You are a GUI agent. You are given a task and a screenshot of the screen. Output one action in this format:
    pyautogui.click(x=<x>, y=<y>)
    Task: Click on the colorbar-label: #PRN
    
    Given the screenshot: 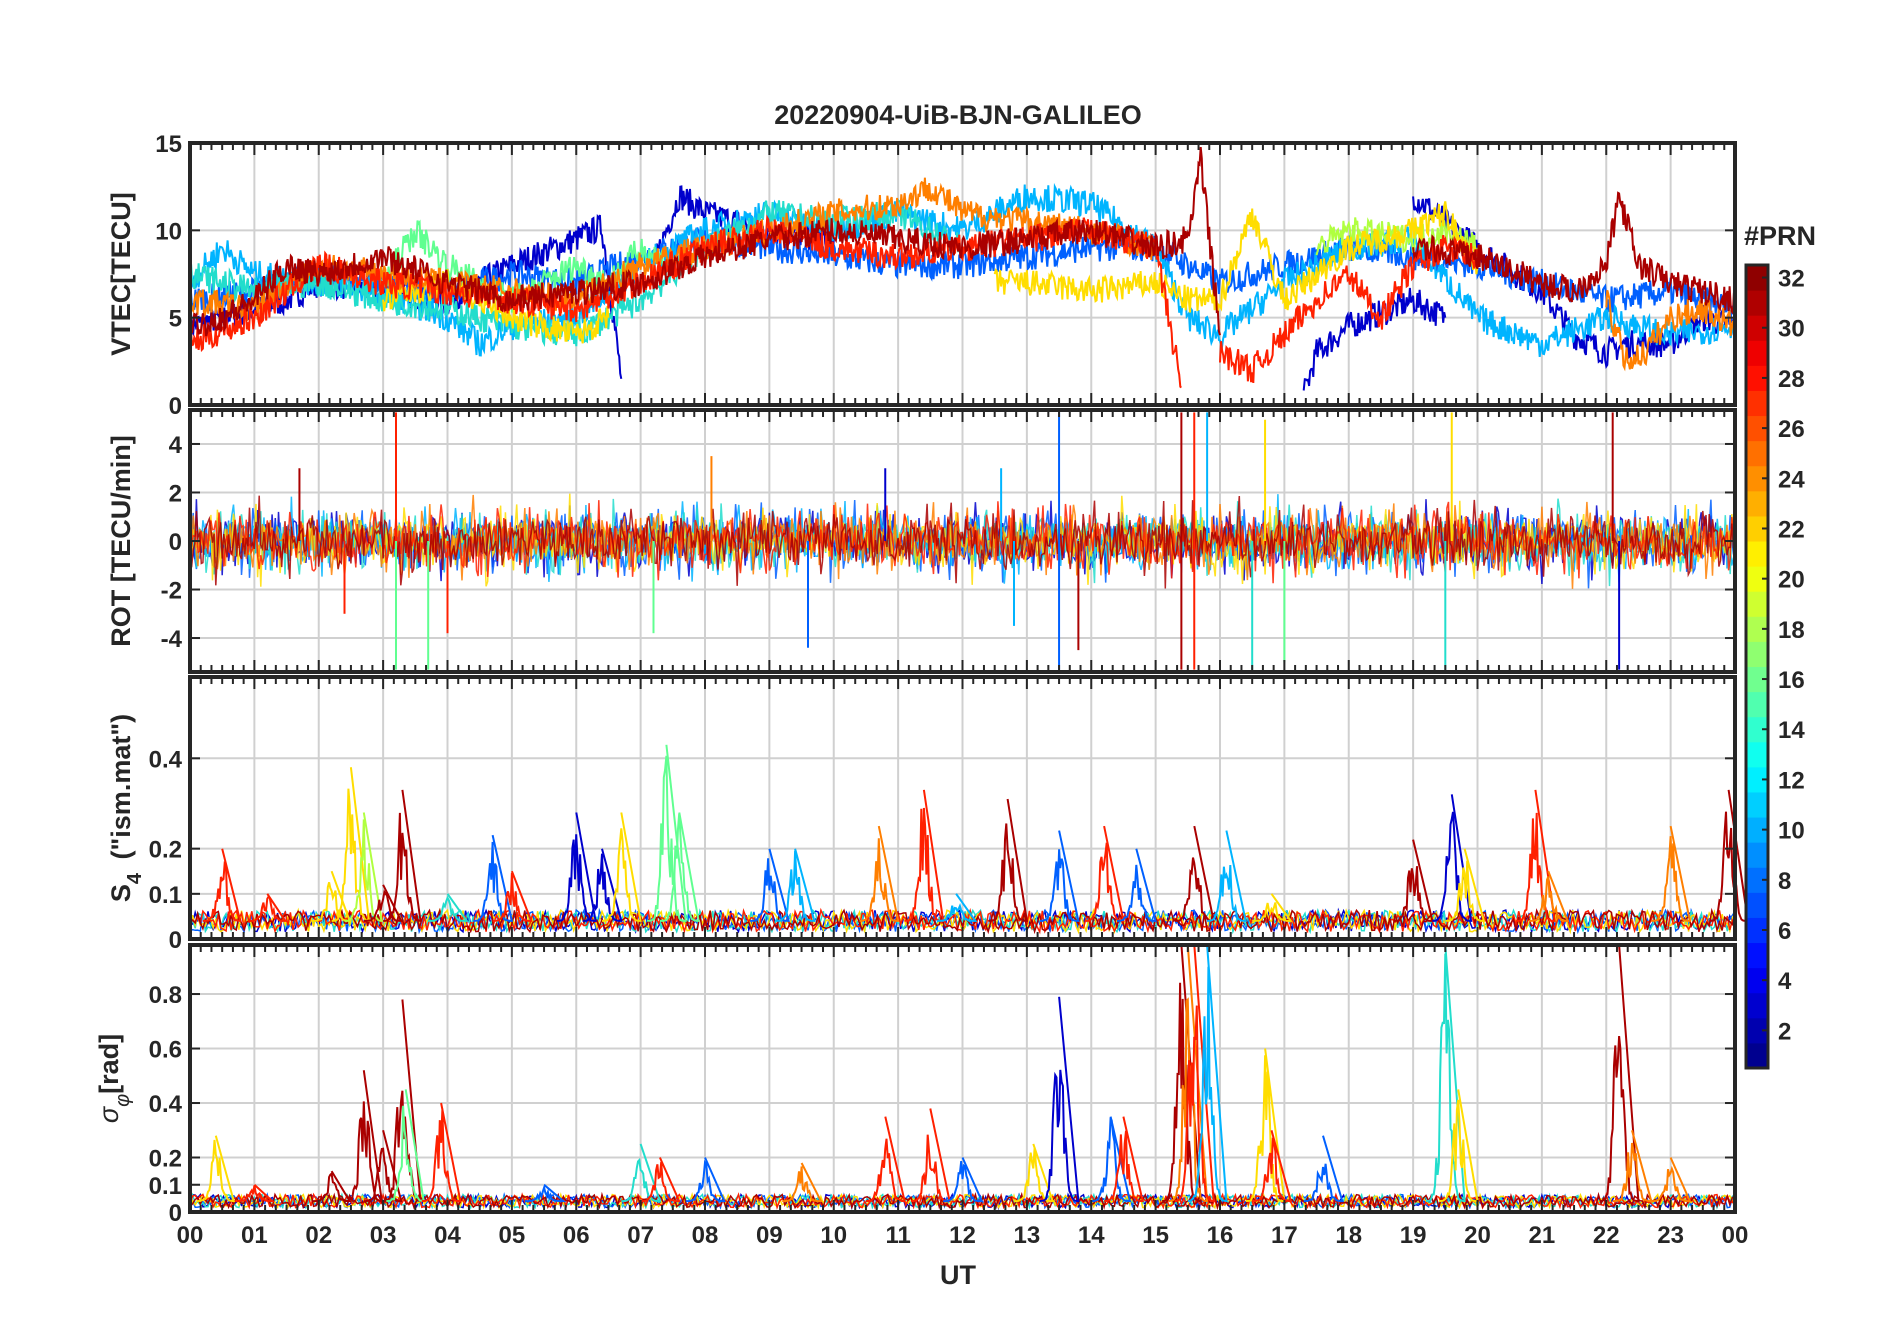 What is the action you would take?
    pyautogui.click(x=1780, y=236)
    